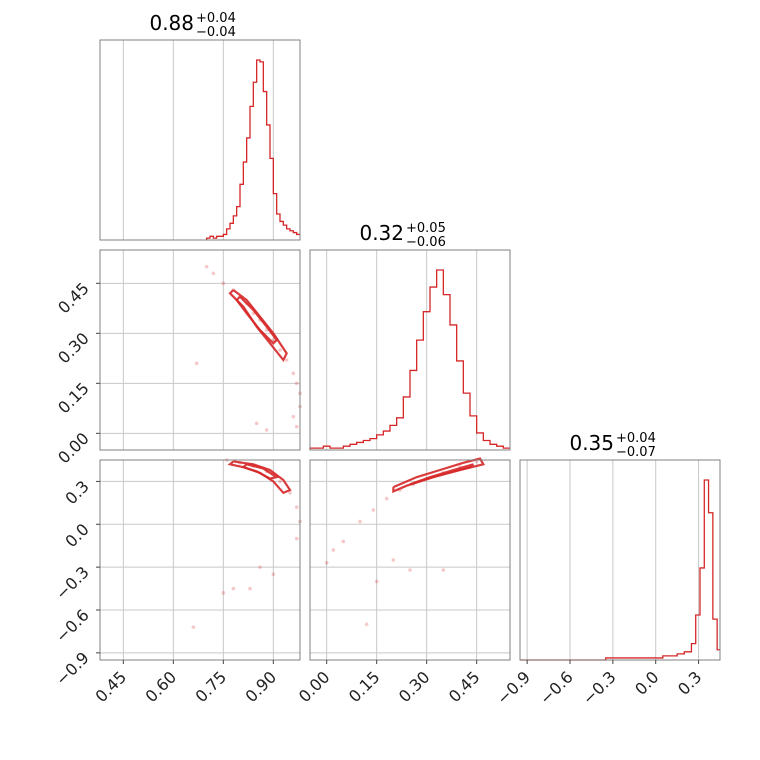  Describe the element at coordinates (72, 625) in the screenshot. I see `y-tick-label: −0.6` at that location.